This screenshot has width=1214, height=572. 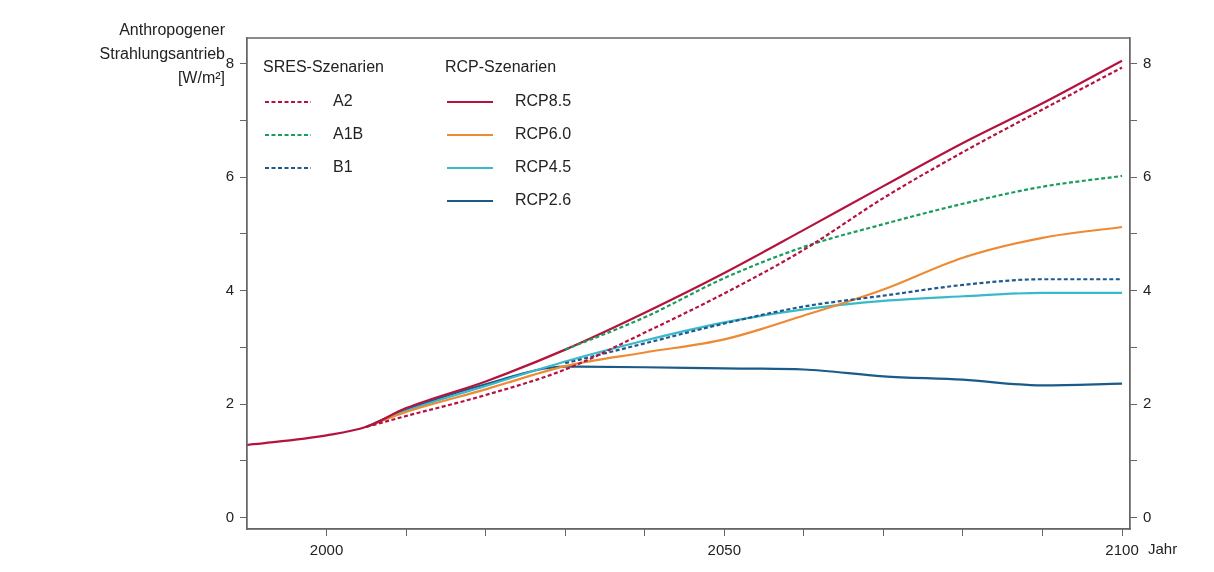 I want to click on y-tick-label: 8, so click(x=229, y=62).